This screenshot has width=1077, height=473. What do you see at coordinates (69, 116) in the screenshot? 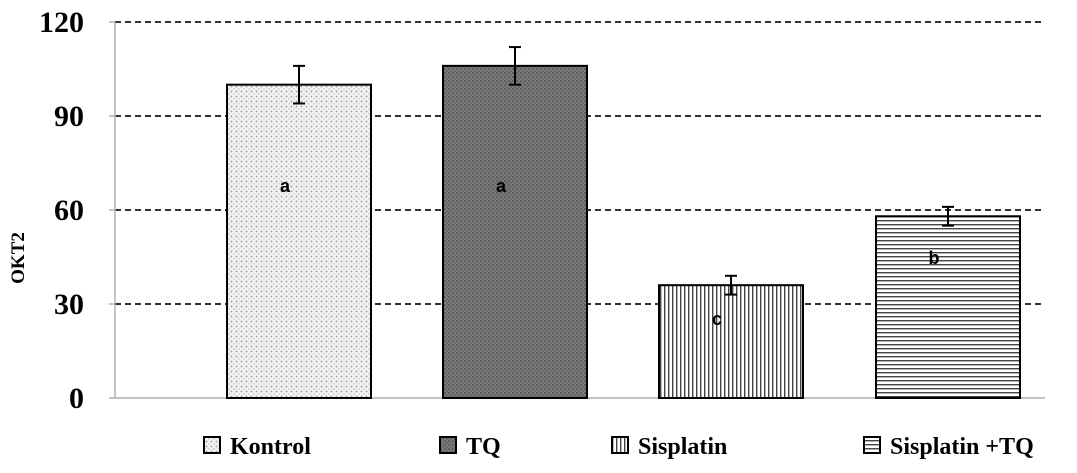
I see `y-tick-label: 90` at bounding box center [69, 116].